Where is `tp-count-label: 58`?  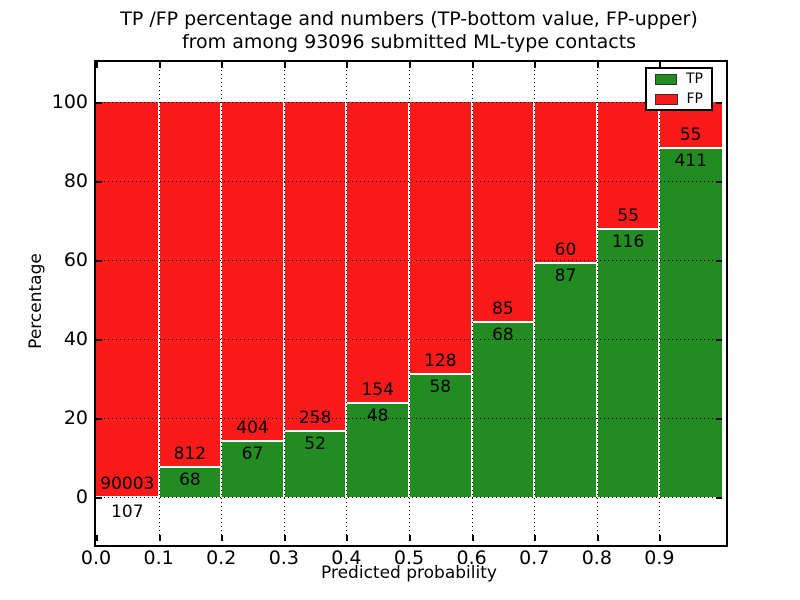
tp-count-label: 58 is located at coordinates (440, 387).